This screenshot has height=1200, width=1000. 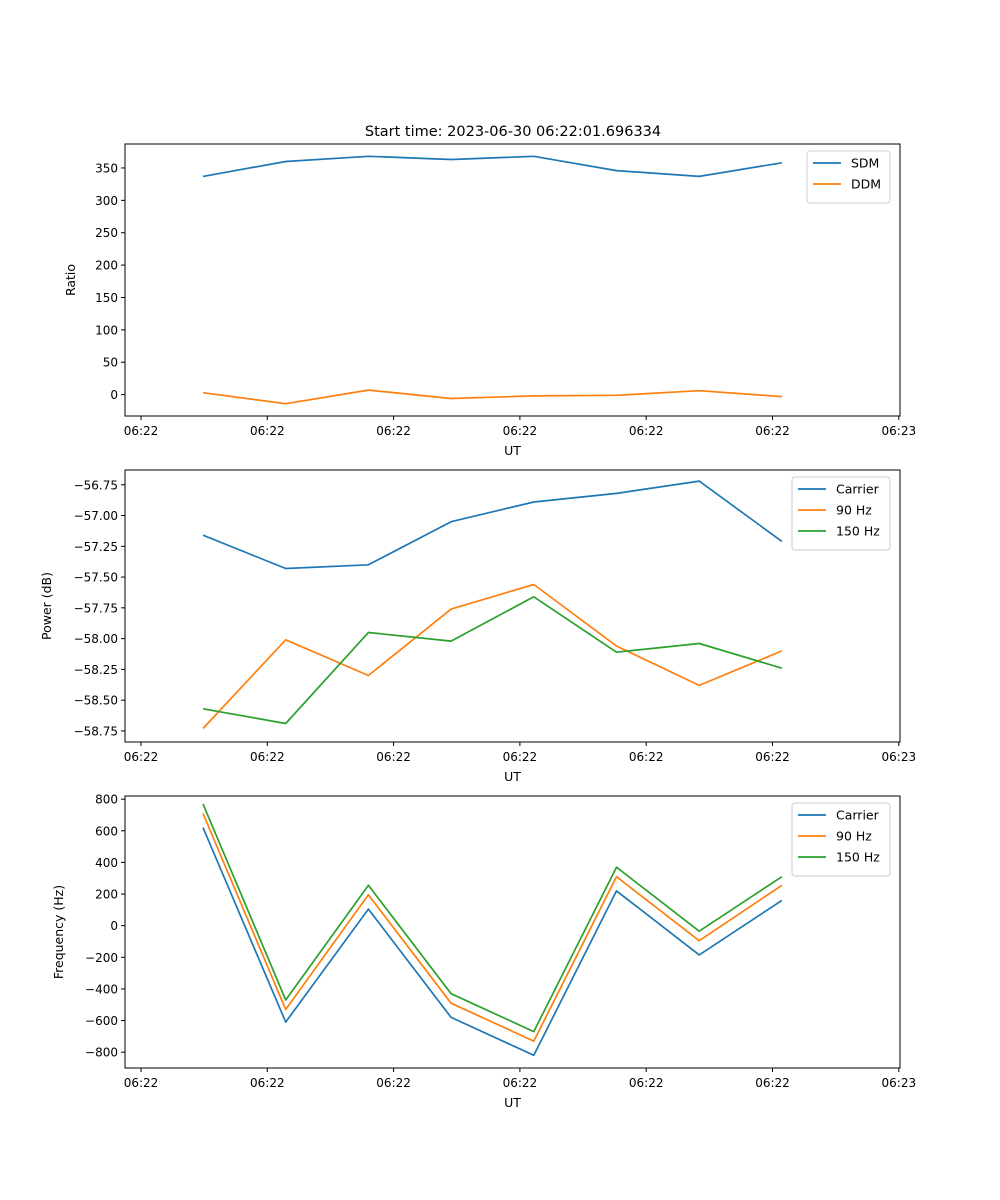 What do you see at coordinates (96, 701) in the screenshot?
I see `y-tick-label: −58.50` at bounding box center [96, 701].